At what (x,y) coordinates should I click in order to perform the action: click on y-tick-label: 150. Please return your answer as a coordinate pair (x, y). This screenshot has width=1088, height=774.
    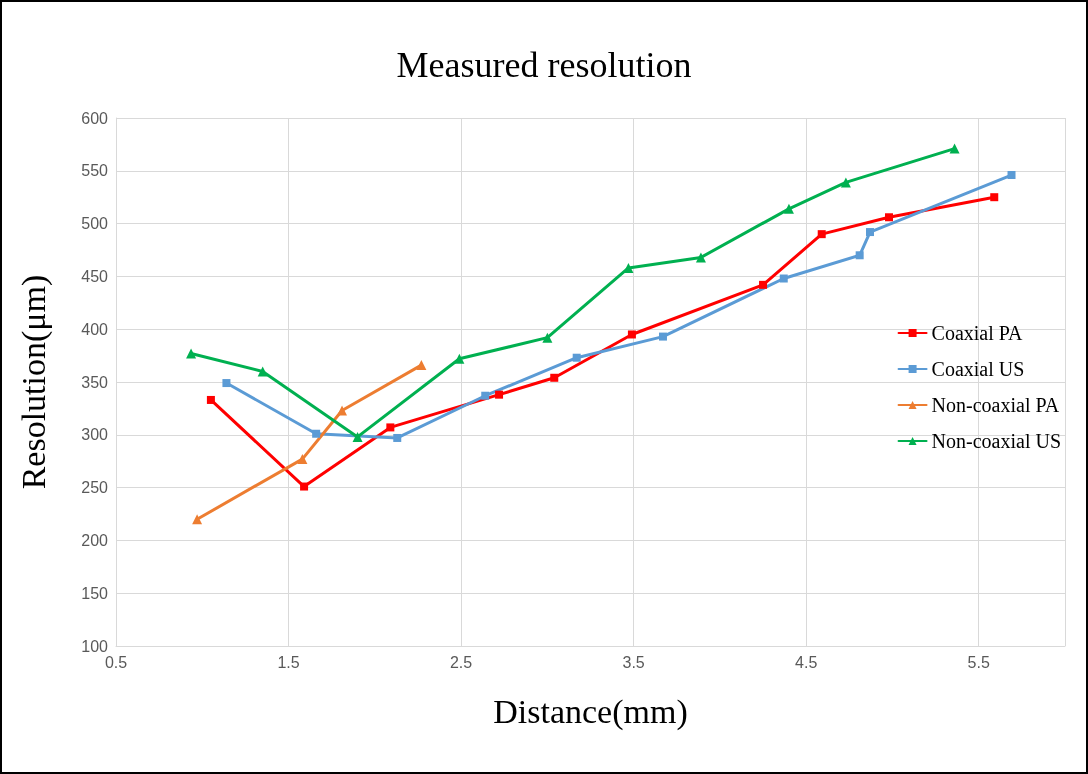
    Looking at the image, I should click on (95, 593).